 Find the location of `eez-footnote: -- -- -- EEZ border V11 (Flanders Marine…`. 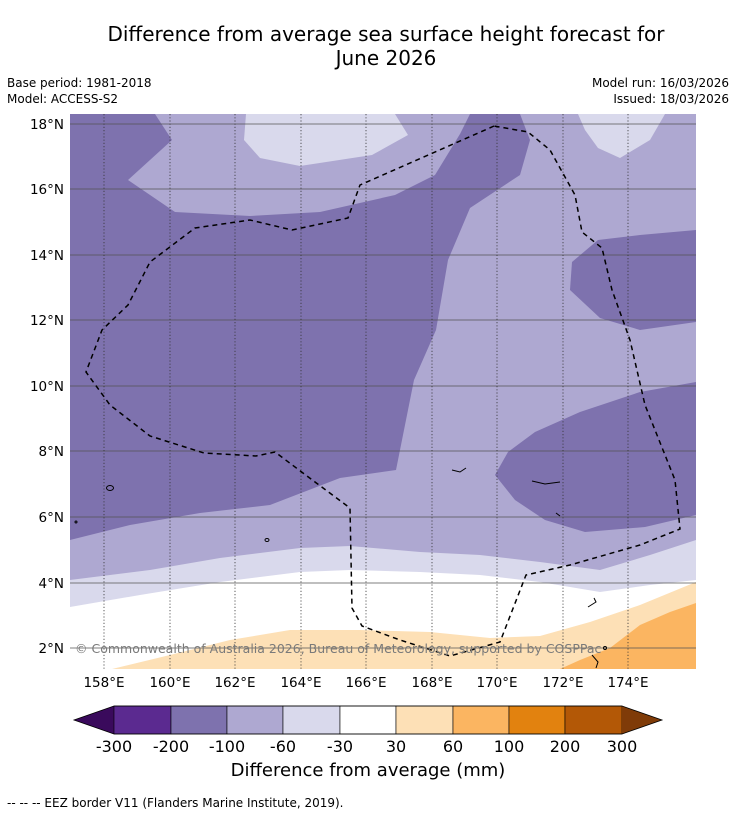

eez-footnote: -- -- -- EEZ border V11 (Flanders Marine… is located at coordinates (175, 803).